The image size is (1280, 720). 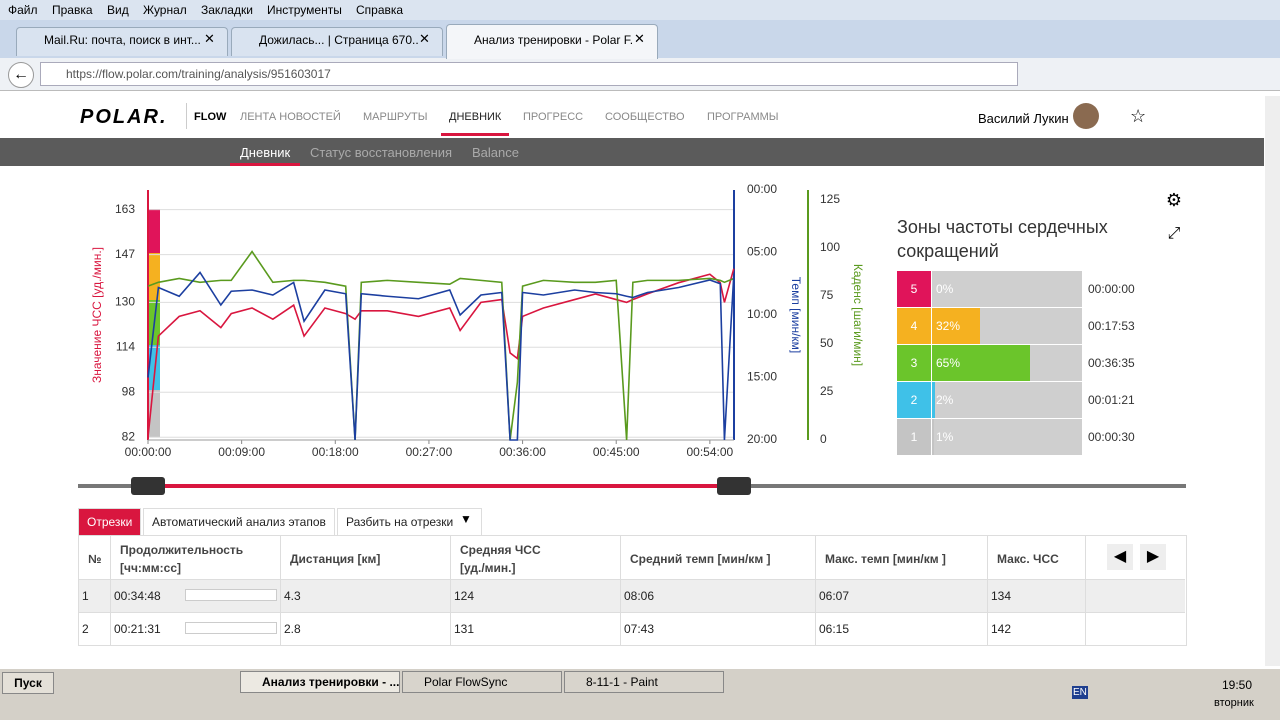 What do you see at coordinates (948, 326) in the screenshot?
I see `zone-percent: 32%` at bounding box center [948, 326].